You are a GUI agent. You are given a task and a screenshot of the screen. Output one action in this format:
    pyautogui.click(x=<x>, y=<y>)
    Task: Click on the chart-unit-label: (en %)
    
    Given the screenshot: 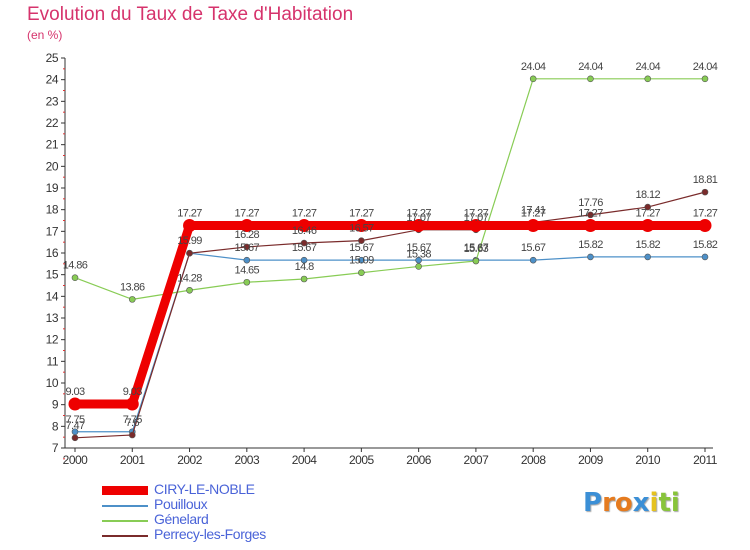 What is the action you would take?
    pyautogui.click(x=45, y=35)
    